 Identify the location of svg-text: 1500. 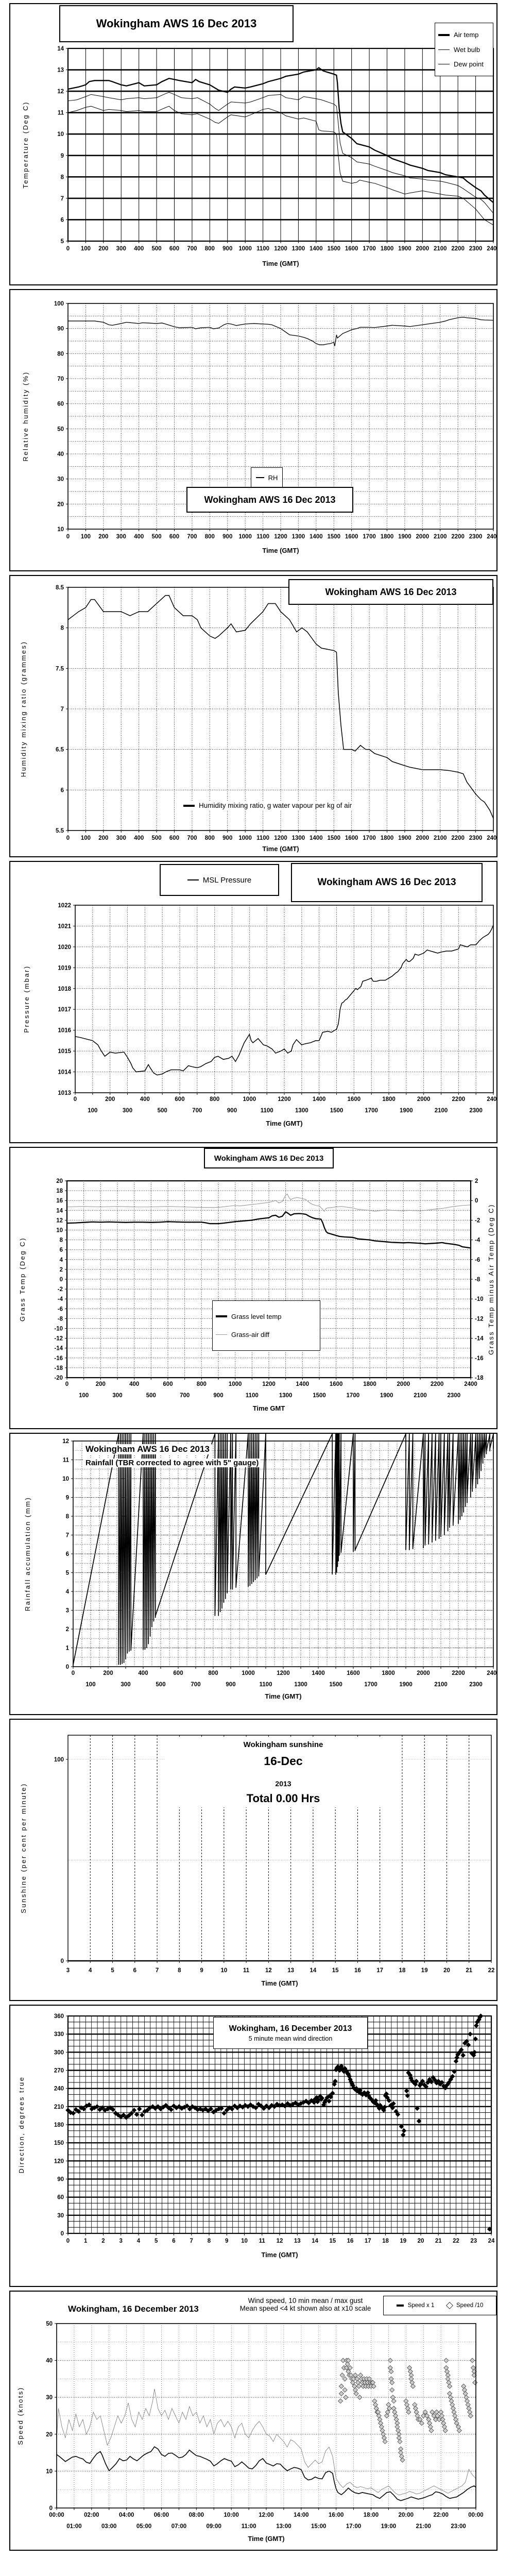
(333, 838).